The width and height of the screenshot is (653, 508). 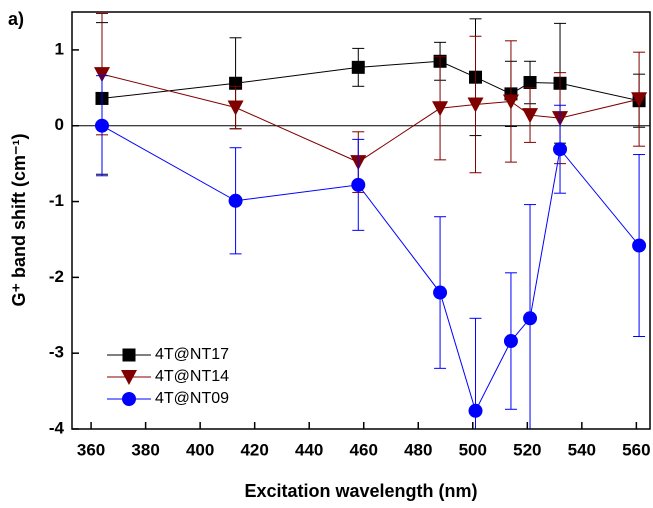 I want to click on x-tick-label: 400, so click(x=200, y=449).